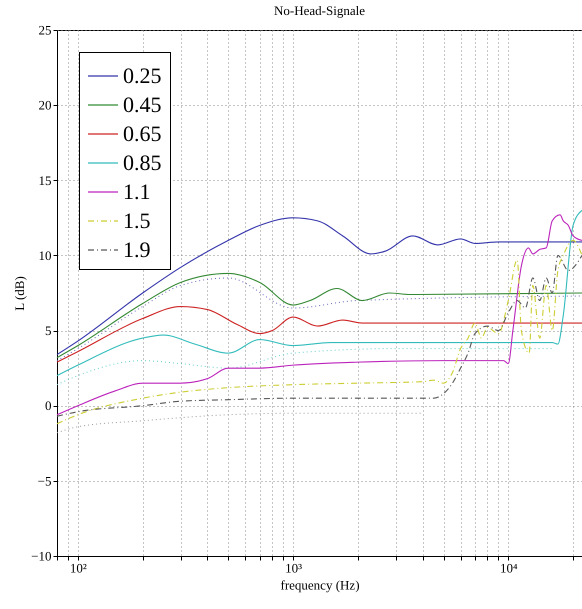 The image size is (582, 609). Describe the element at coordinates (142, 104) in the screenshot. I see `legend-label: 0.45` at that location.